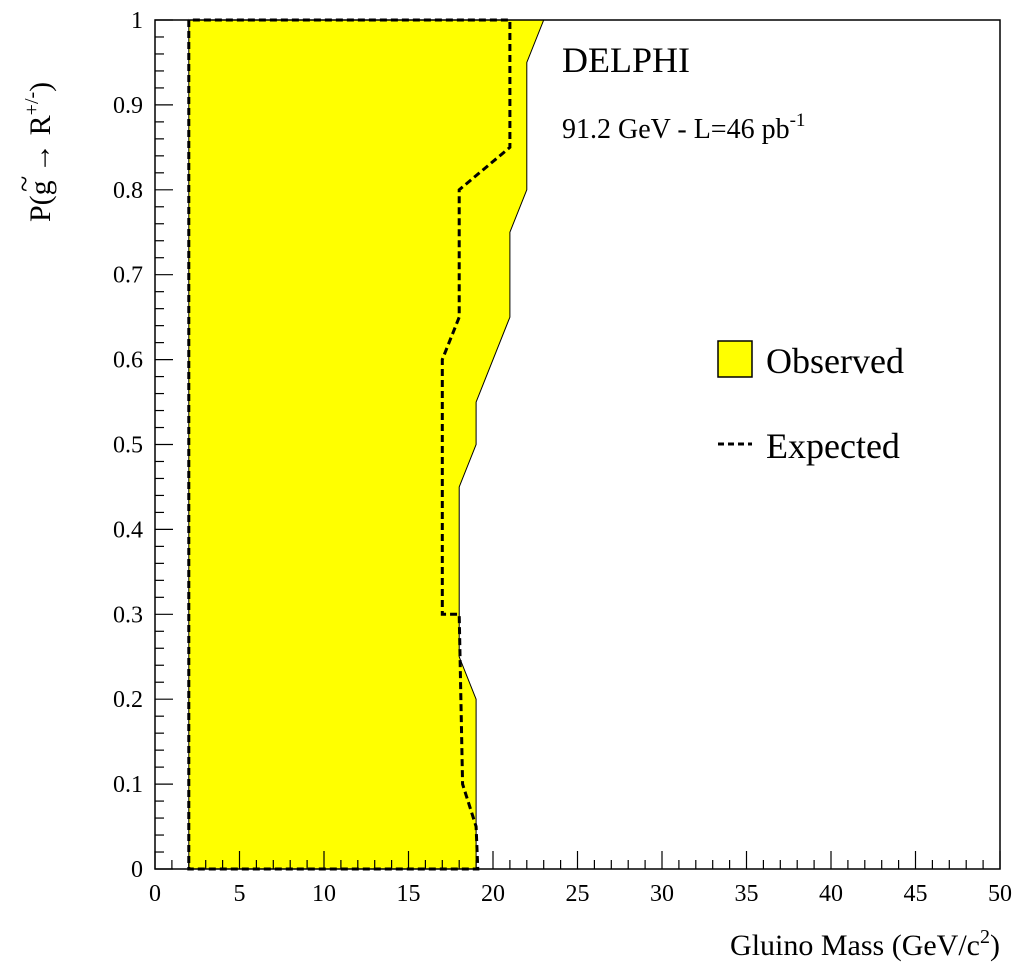 The width and height of the screenshot is (1024, 968). I want to click on y-axis-title-end: ), so click(40, 87).